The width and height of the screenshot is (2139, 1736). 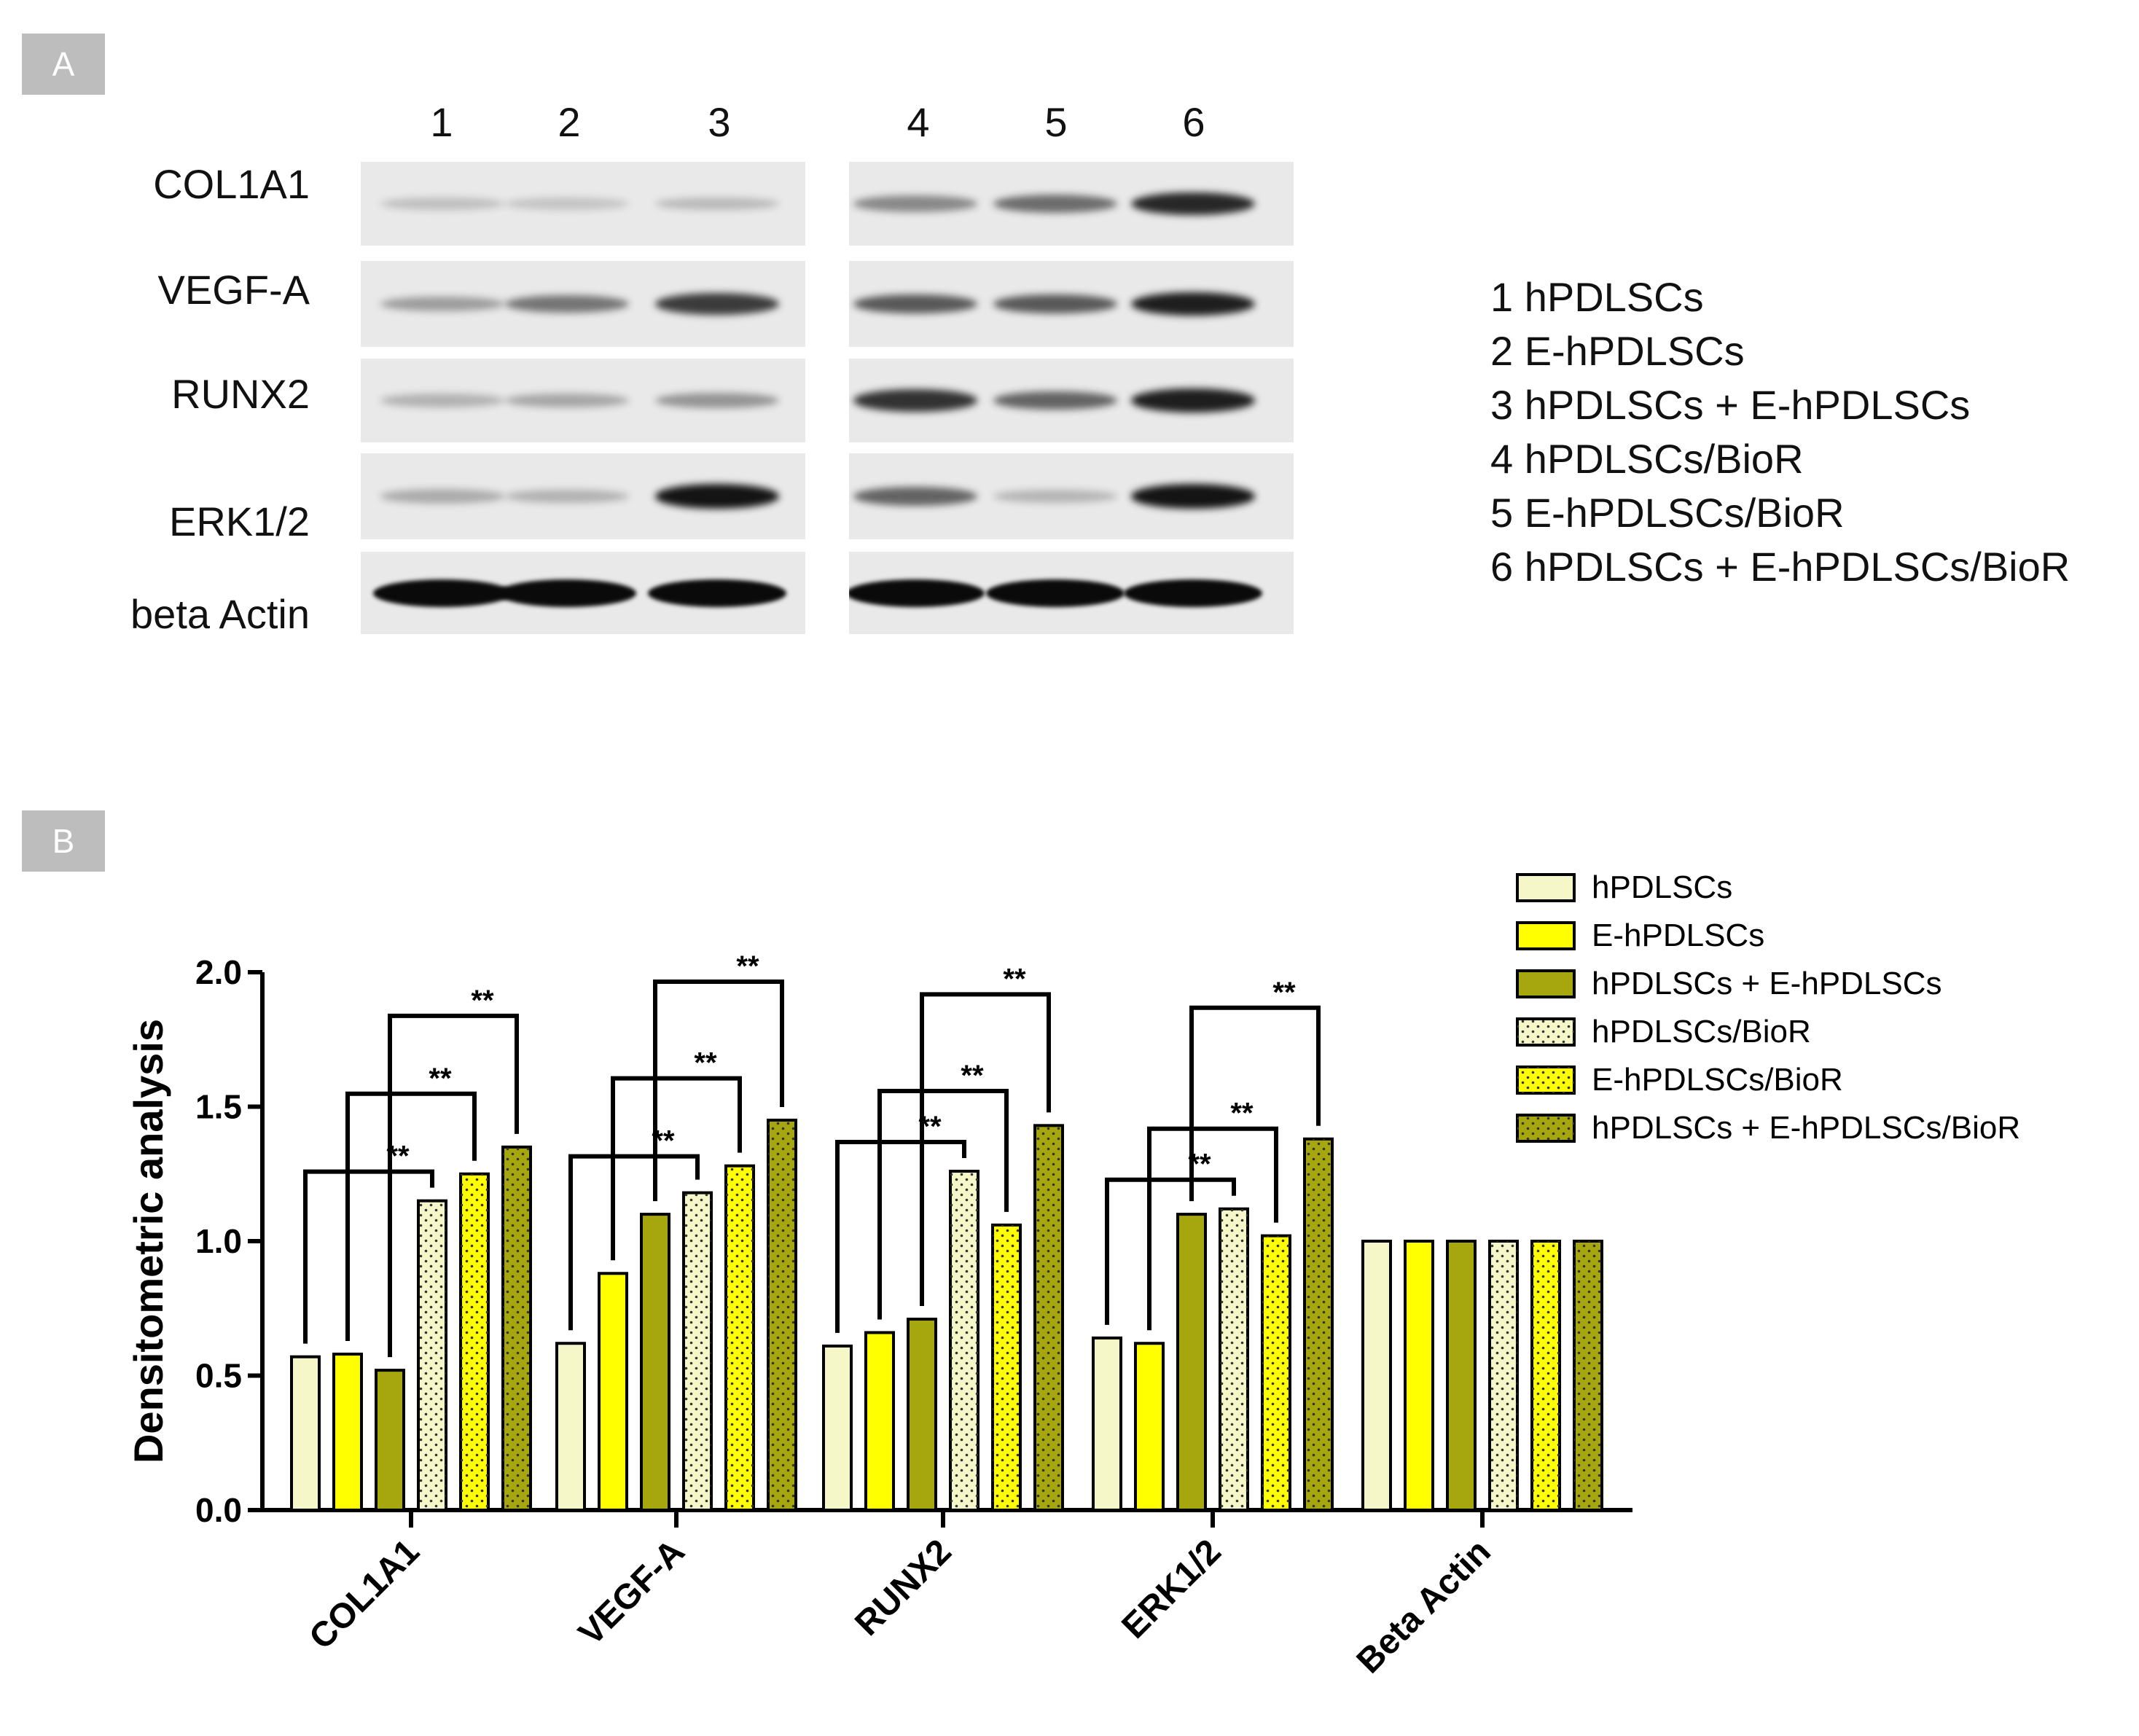 What do you see at coordinates (218, 1107) in the screenshot?
I see `y-tick-label: 1.5` at bounding box center [218, 1107].